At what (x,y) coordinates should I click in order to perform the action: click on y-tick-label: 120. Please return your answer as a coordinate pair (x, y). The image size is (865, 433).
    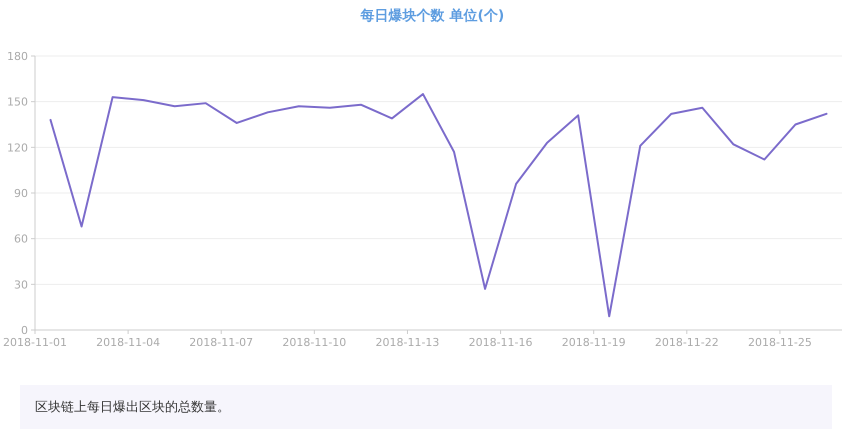
    Looking at the image, I should click on (17, 147).